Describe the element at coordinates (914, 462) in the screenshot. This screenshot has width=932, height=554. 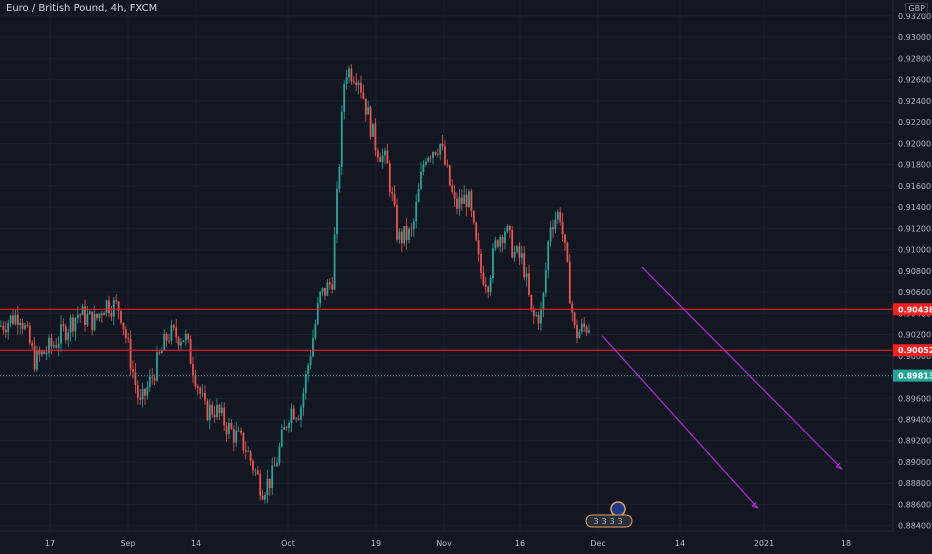
I see `price-tick-label: 0.89000` at that location.